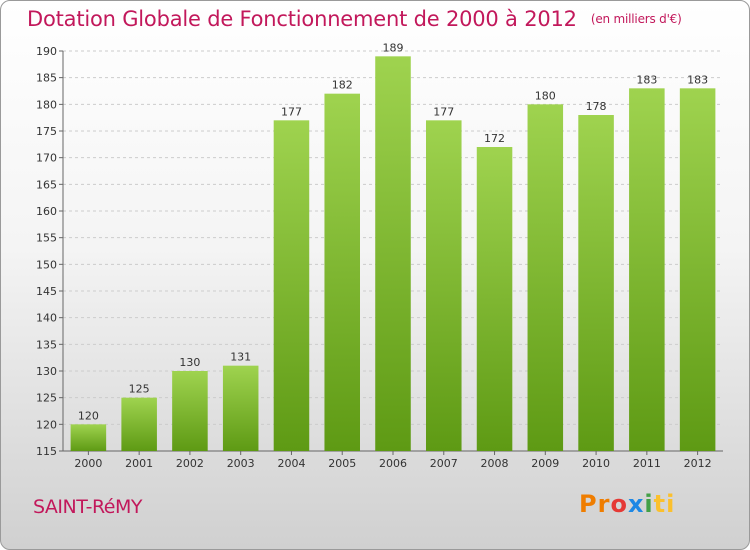 This screenshot has width=750, height=550. What do you see at coordinates (88, 463) in the screenshot?
I see `x-tick-label: 2000` at bounding box center [88, 463].